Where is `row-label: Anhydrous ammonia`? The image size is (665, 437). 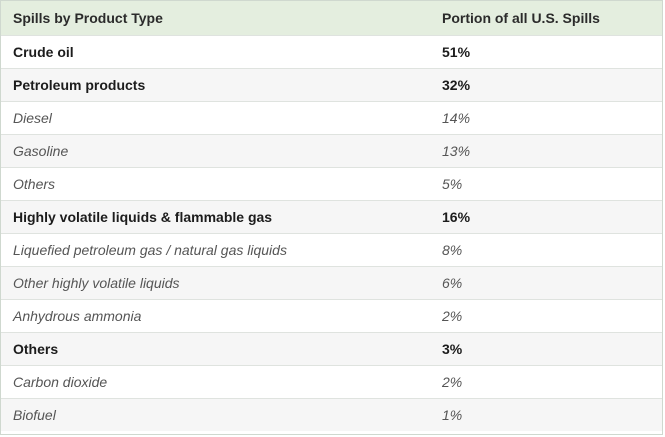 row-label: Anhydrous ammonia is located at coordinates (77, 315).